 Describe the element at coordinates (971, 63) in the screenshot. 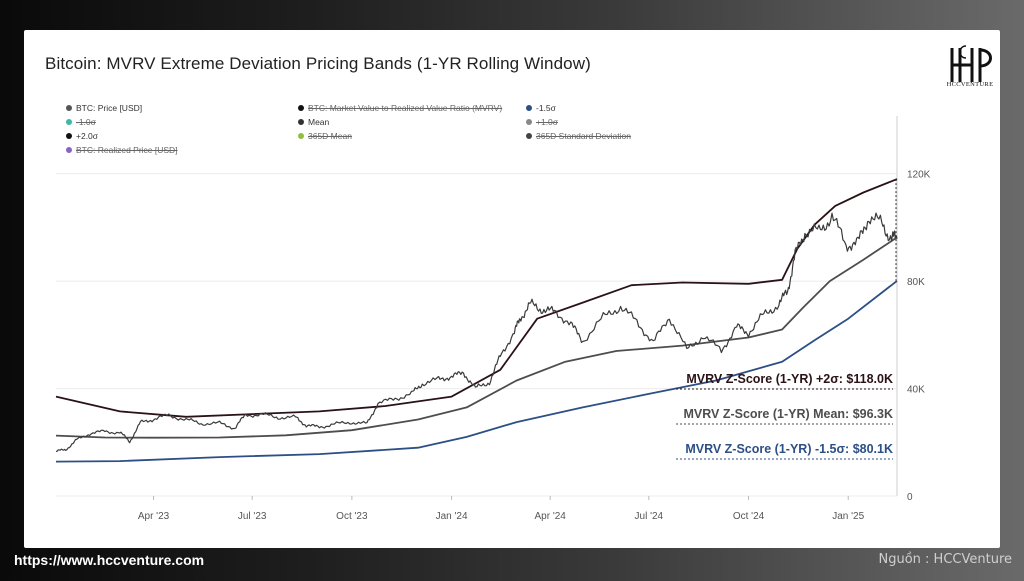

I see `hccventure-logo` at that location.